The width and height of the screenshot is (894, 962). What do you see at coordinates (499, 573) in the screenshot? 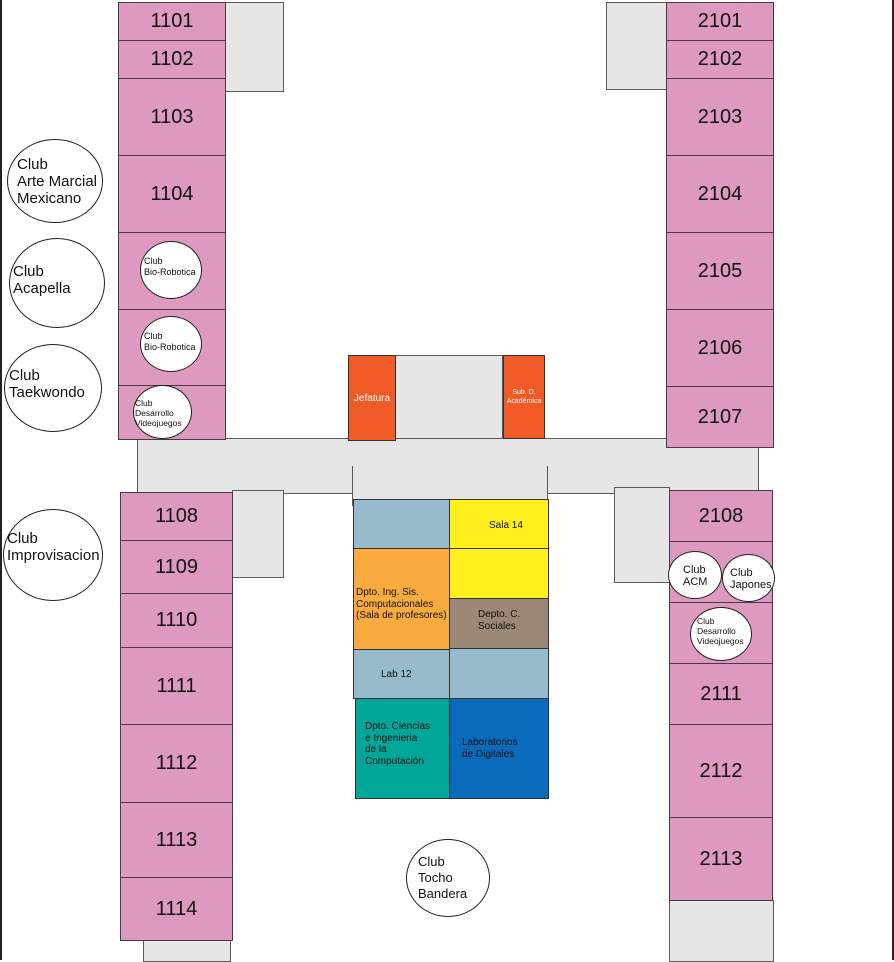
I see `block-yellow` at bounding box center [499, 573].